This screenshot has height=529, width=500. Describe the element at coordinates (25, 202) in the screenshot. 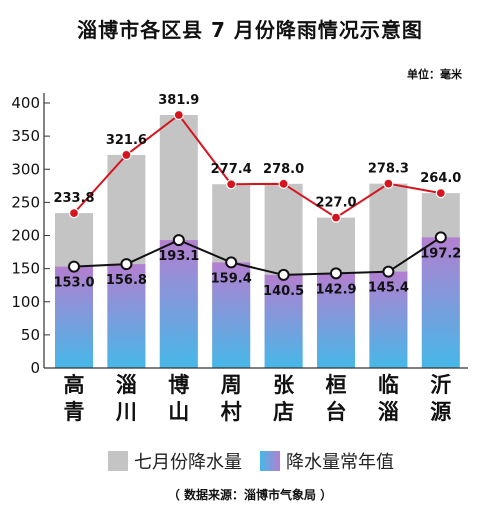

I see `y-tick-label: 250` at that location.